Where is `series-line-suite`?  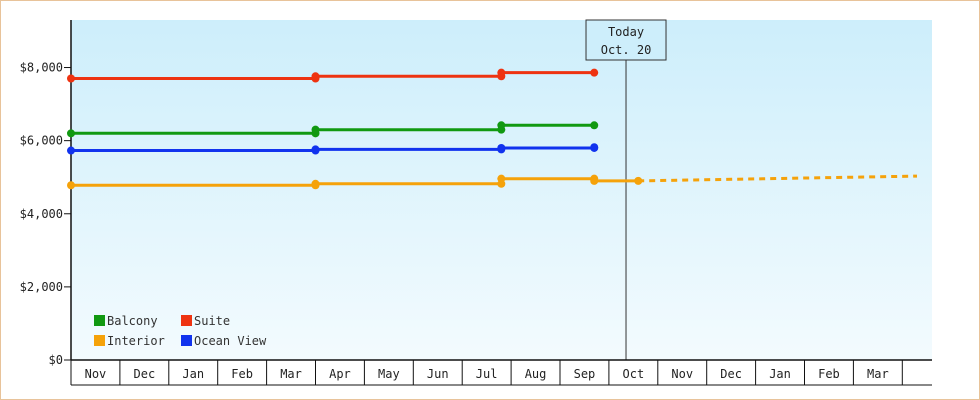 series-line-suite is located at coordinates (333, 75).